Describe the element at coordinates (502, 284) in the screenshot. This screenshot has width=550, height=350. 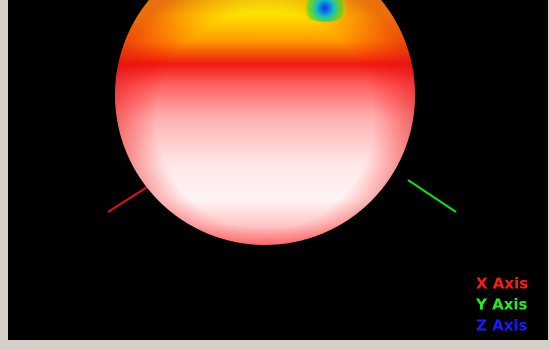
I see `legend-label: X Axis` at that location.